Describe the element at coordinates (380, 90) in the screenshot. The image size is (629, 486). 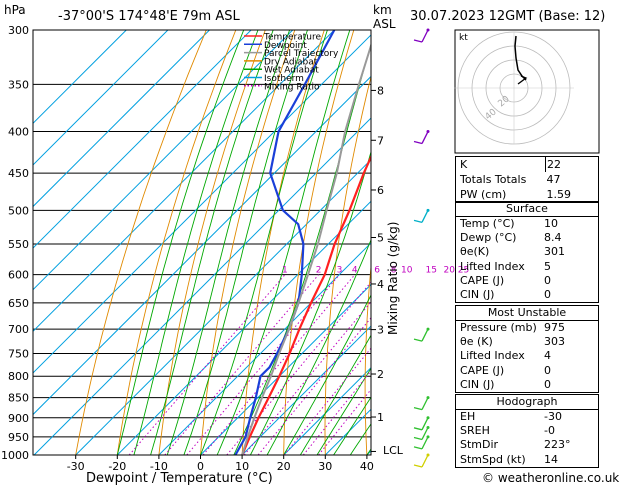
I see `height-tick-label: 8` at that location.